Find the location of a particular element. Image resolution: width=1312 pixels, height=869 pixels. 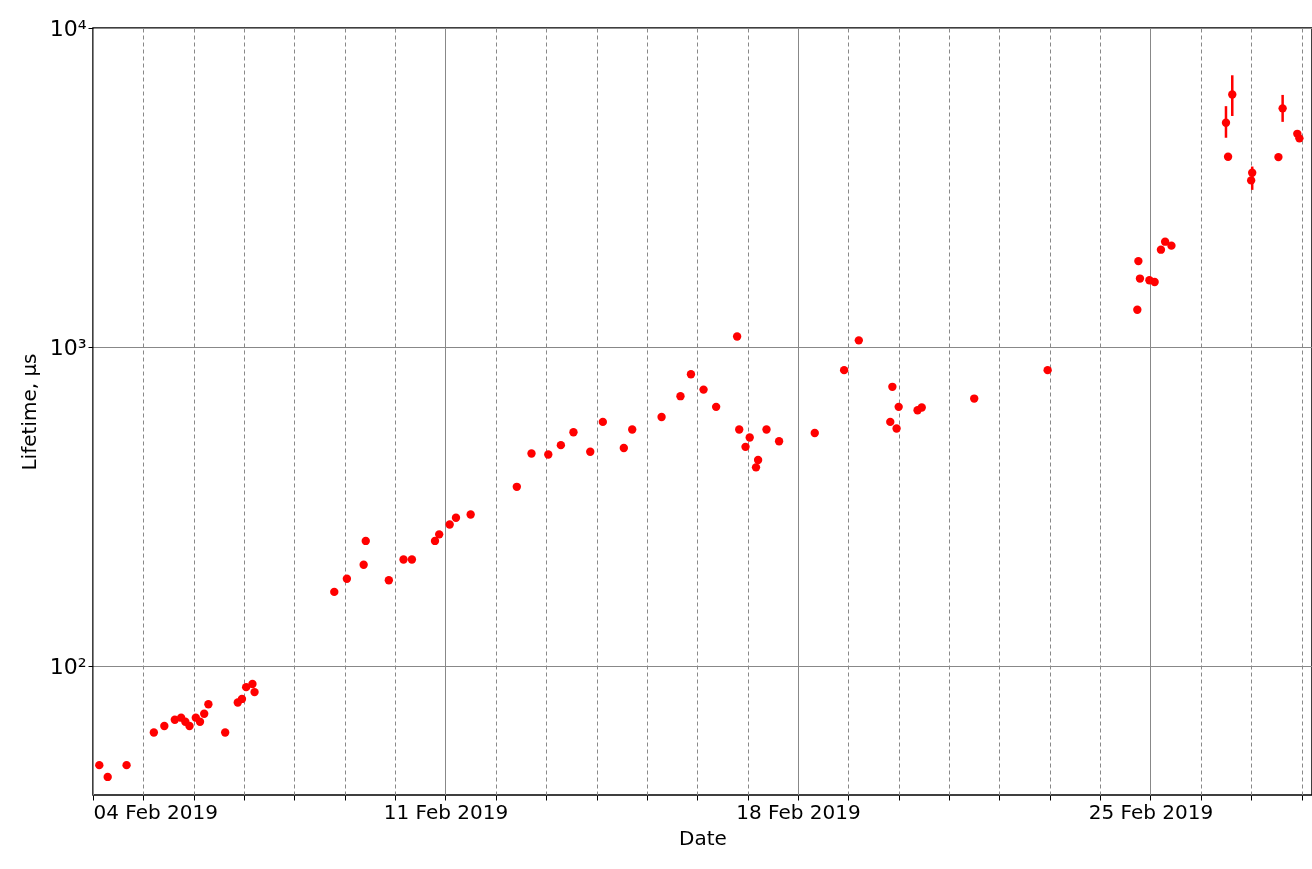

x-tick-label: 25 Feb 2019 is located at coordinates (1151, 811).